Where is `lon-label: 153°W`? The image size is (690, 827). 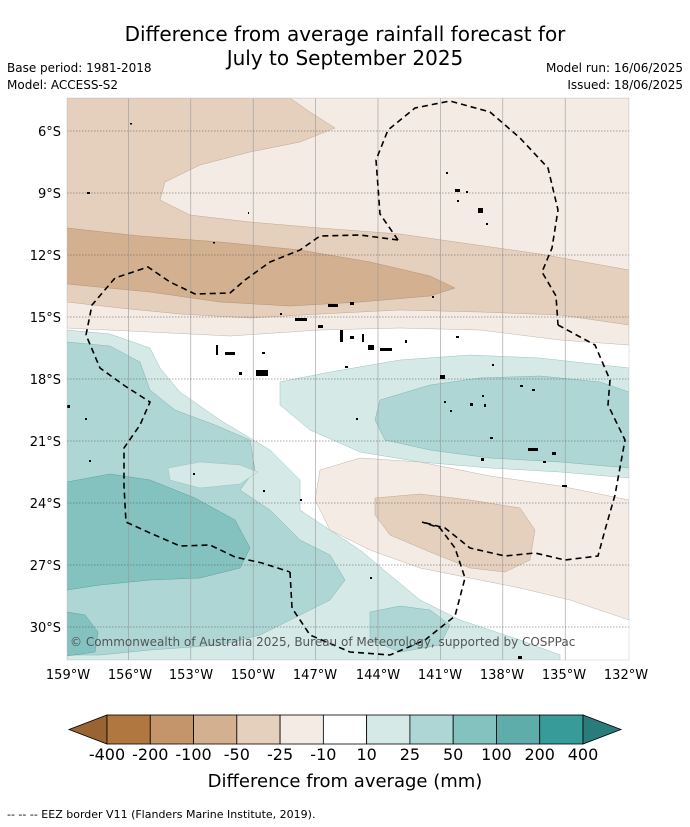
lon-label: 153°W is located at coordinates (191, 675).